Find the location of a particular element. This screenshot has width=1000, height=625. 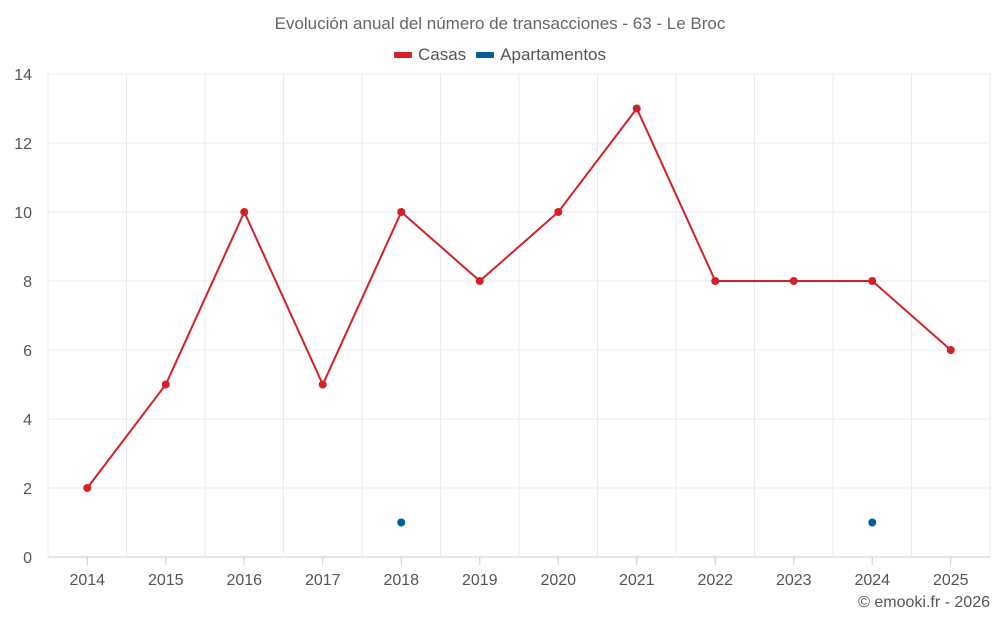

y-tick-label: 6 is located at coordinates (27, 351).